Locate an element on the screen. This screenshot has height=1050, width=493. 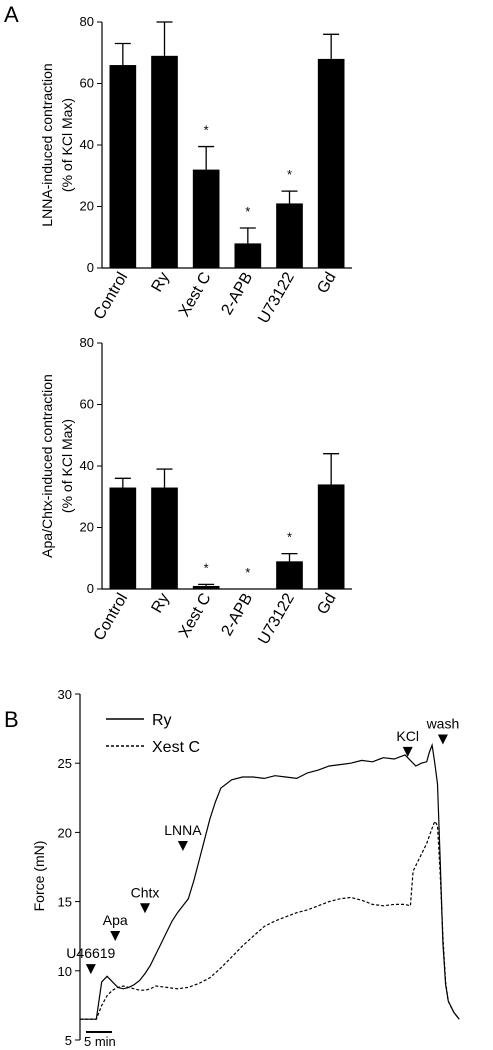
legend: Ry Xest C is located at coordinates (153, 734).